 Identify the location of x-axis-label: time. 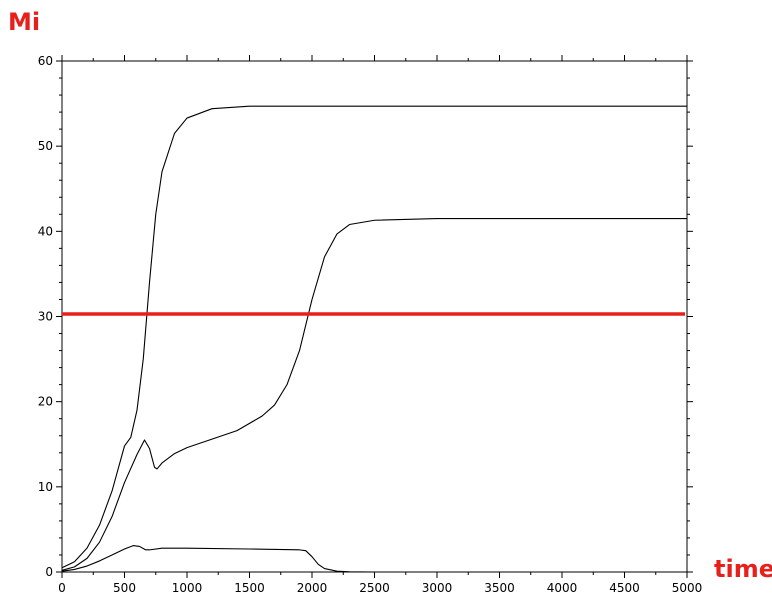
(743, 569).